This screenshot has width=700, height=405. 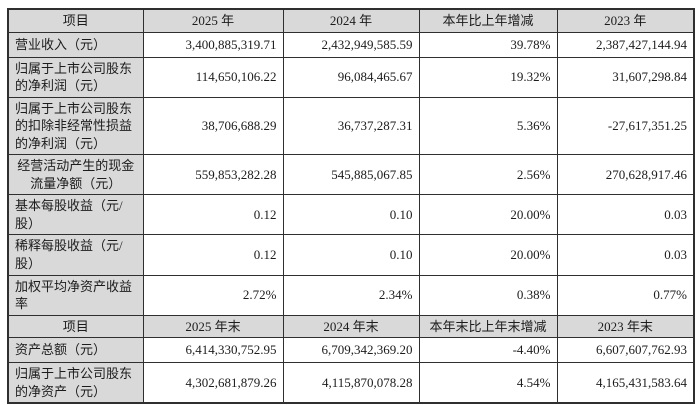 What do you see at coordinates (625, 295) in the screenshot?
I see `value-2023: 0.77%` at bounding box center [625, 295].